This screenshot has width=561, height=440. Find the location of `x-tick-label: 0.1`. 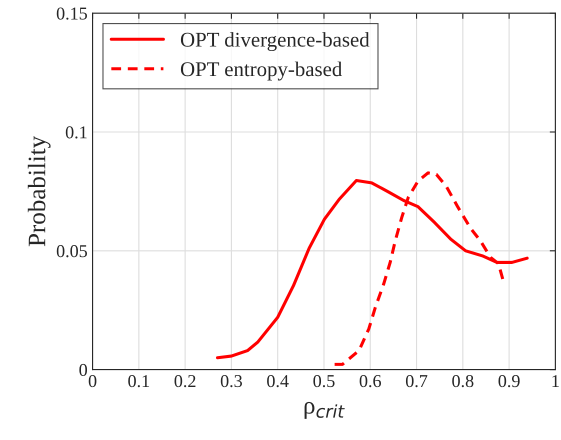

x-tick-label: 0.1 is located at coordinates (139, 381).